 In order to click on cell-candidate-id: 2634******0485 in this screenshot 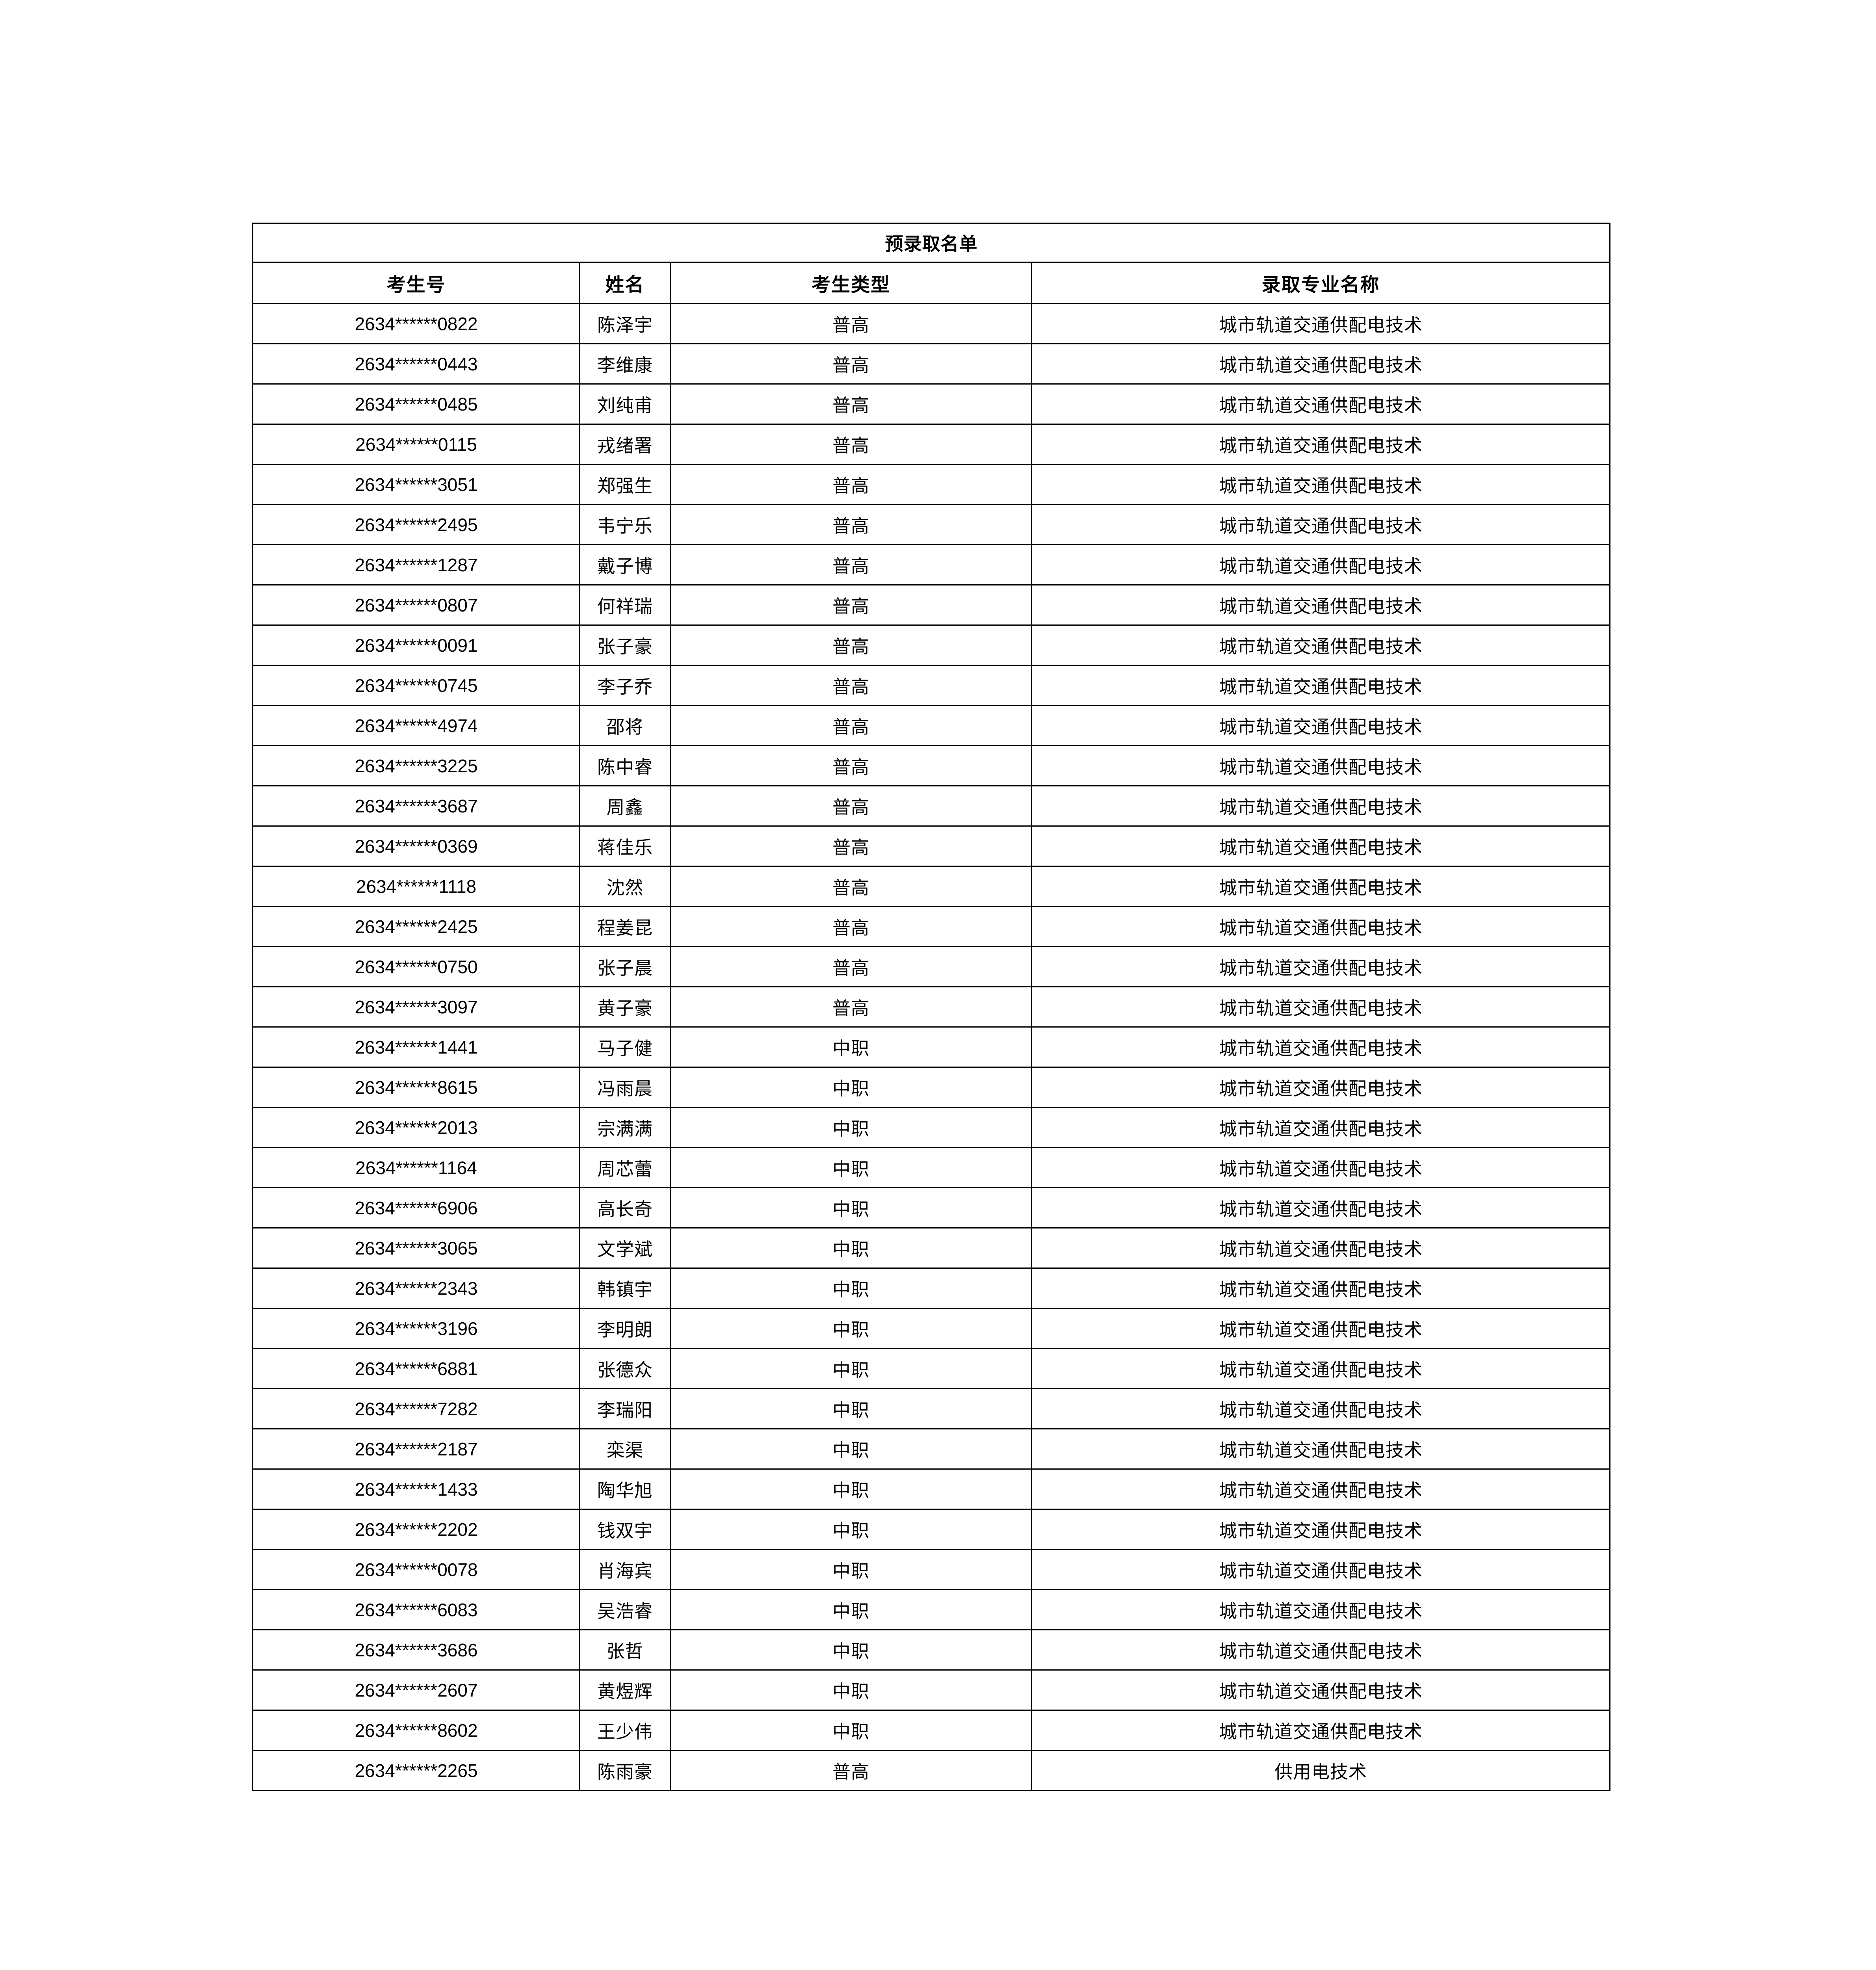, I will do `click(416, 404)`.